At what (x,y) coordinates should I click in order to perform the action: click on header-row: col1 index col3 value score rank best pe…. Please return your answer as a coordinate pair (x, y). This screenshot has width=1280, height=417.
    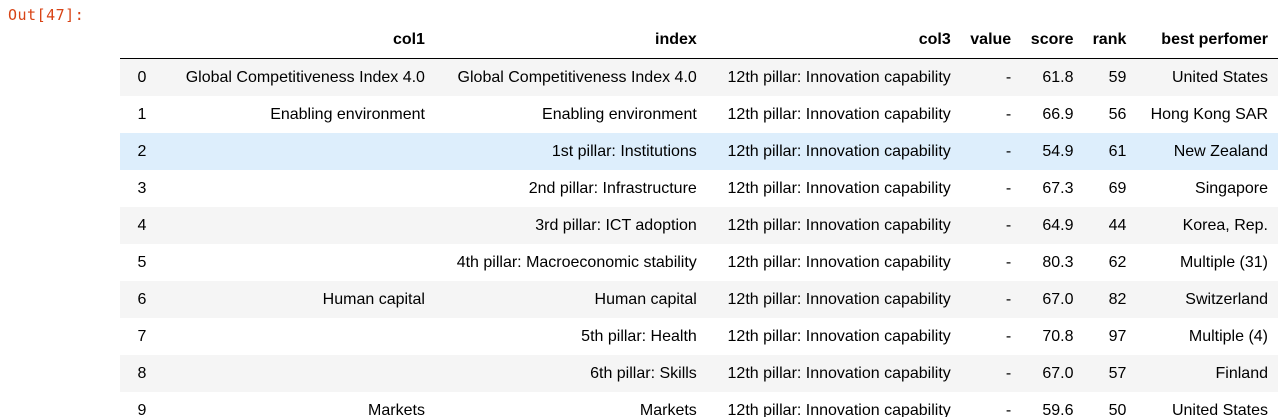
    Looking at the image, I should click on (699, 40).